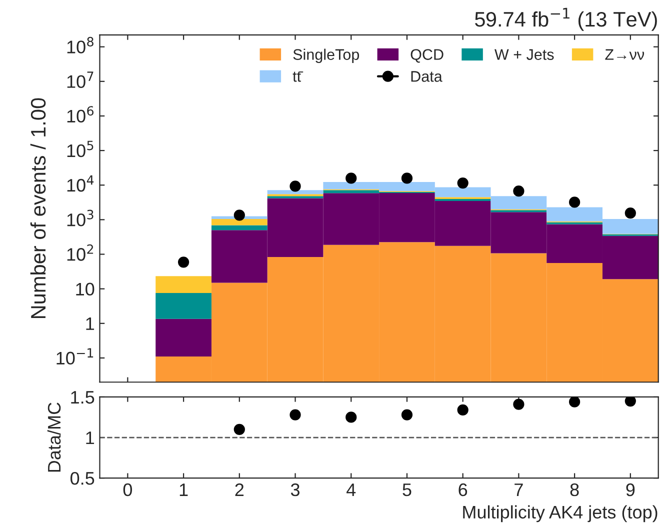 The width and height of the screenshot is (665, 530). Describe the element at coordinates (127, 489) in the screenshot. I see `x-tick-label: 0` at that location.